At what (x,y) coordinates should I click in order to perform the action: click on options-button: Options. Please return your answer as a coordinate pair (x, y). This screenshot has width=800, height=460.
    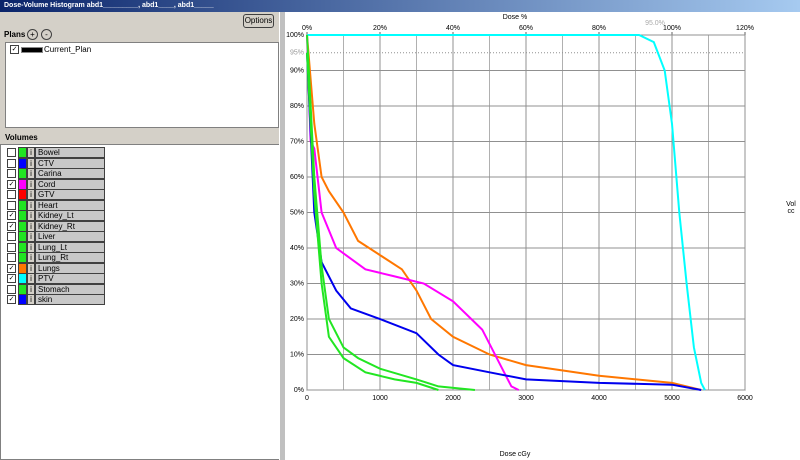
    Looking at the image, I should click on (258, 21).